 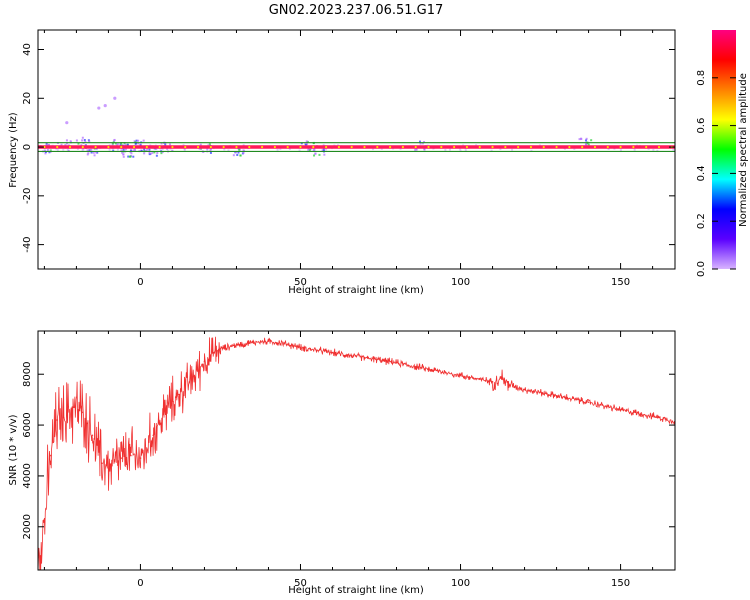 I want to click on snr-x-tick-label: 50, so click(x=300, y=583).